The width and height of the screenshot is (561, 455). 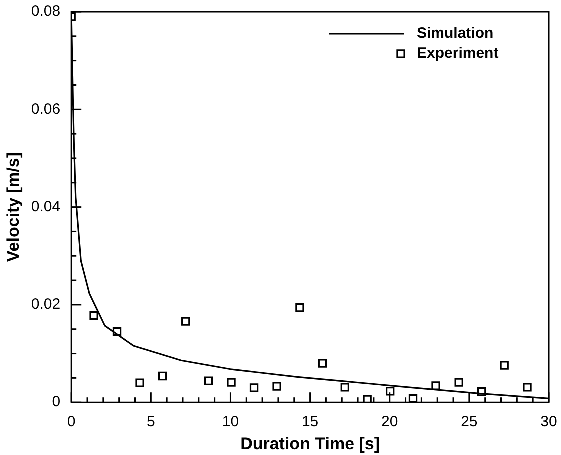 What do you see at coordinates (46, 109) in the screenshot?
I see `y-tick-label: 0.06` at bounding box center [46, 109].